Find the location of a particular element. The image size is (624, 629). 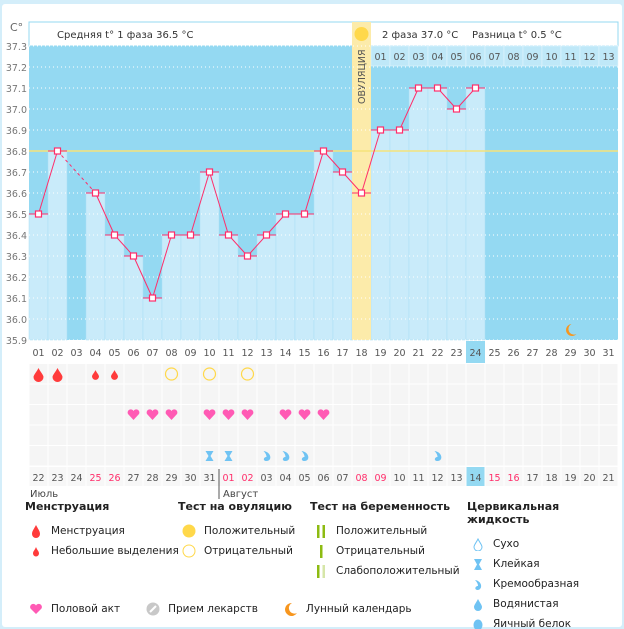

cycle-day-label: 09 is located at coordinates (190, 353).